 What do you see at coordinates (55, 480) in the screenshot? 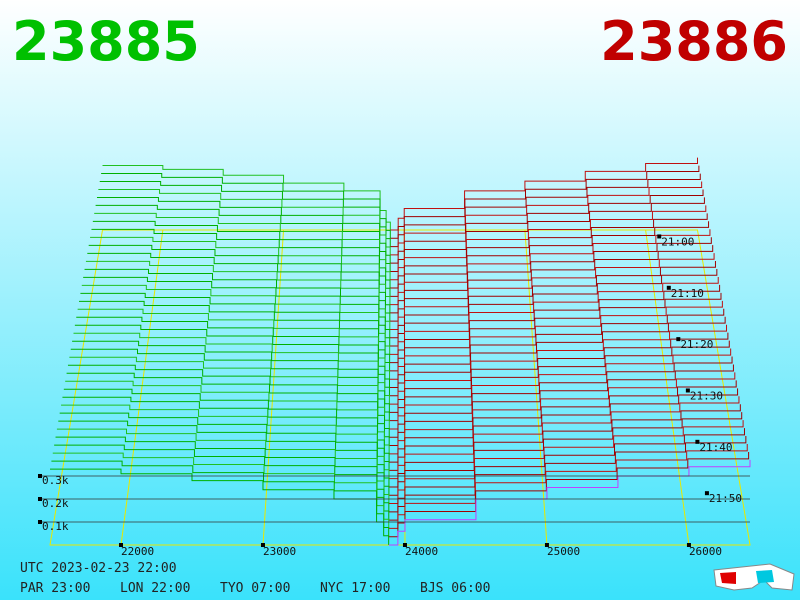
I see `depth-tick-label: 0.3k` at bounding box center [55, 480].